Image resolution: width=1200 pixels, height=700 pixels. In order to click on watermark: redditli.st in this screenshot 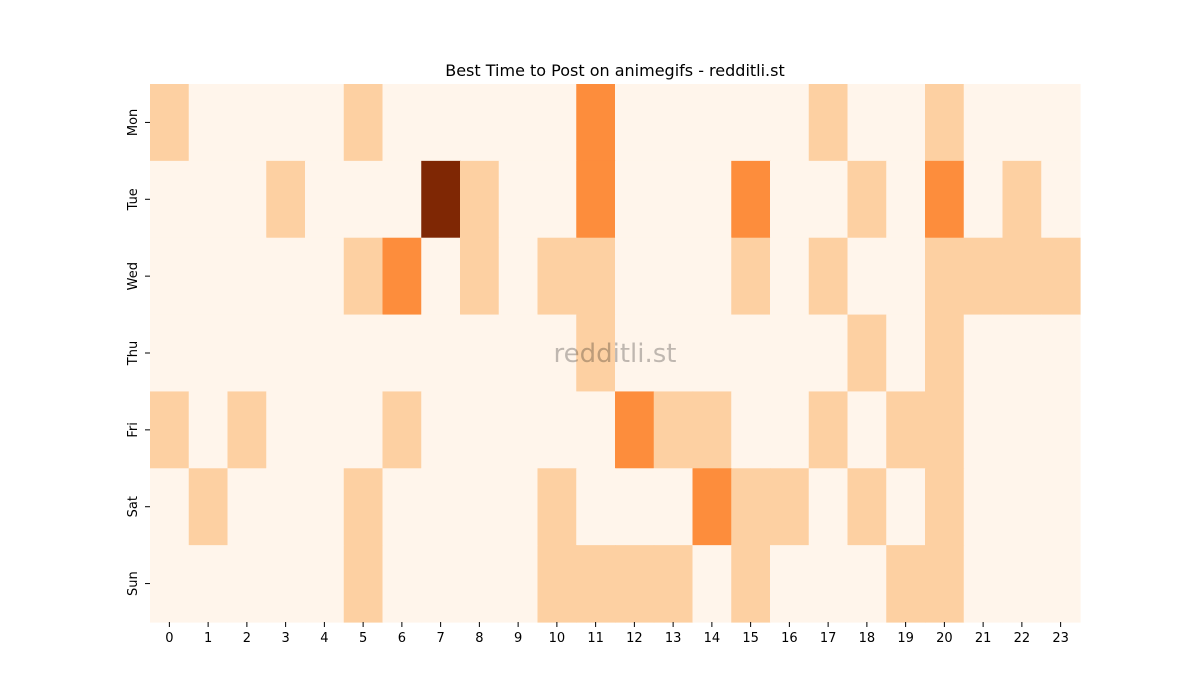, I will do `click(615, 354)`.